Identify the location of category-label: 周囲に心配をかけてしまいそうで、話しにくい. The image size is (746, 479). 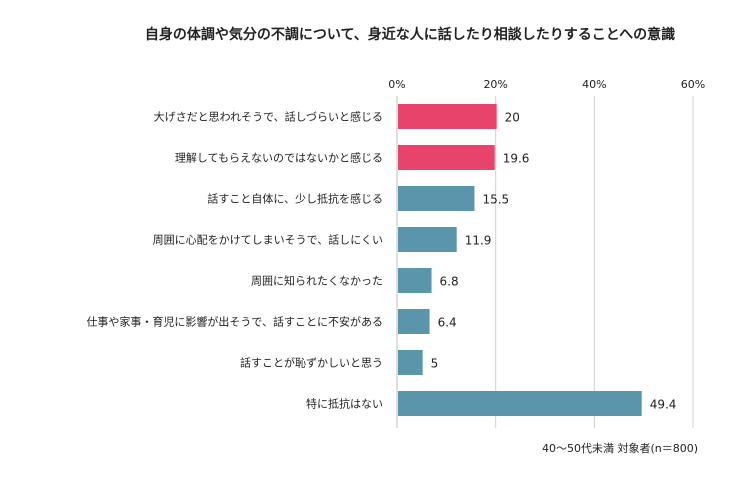
(268, 240).